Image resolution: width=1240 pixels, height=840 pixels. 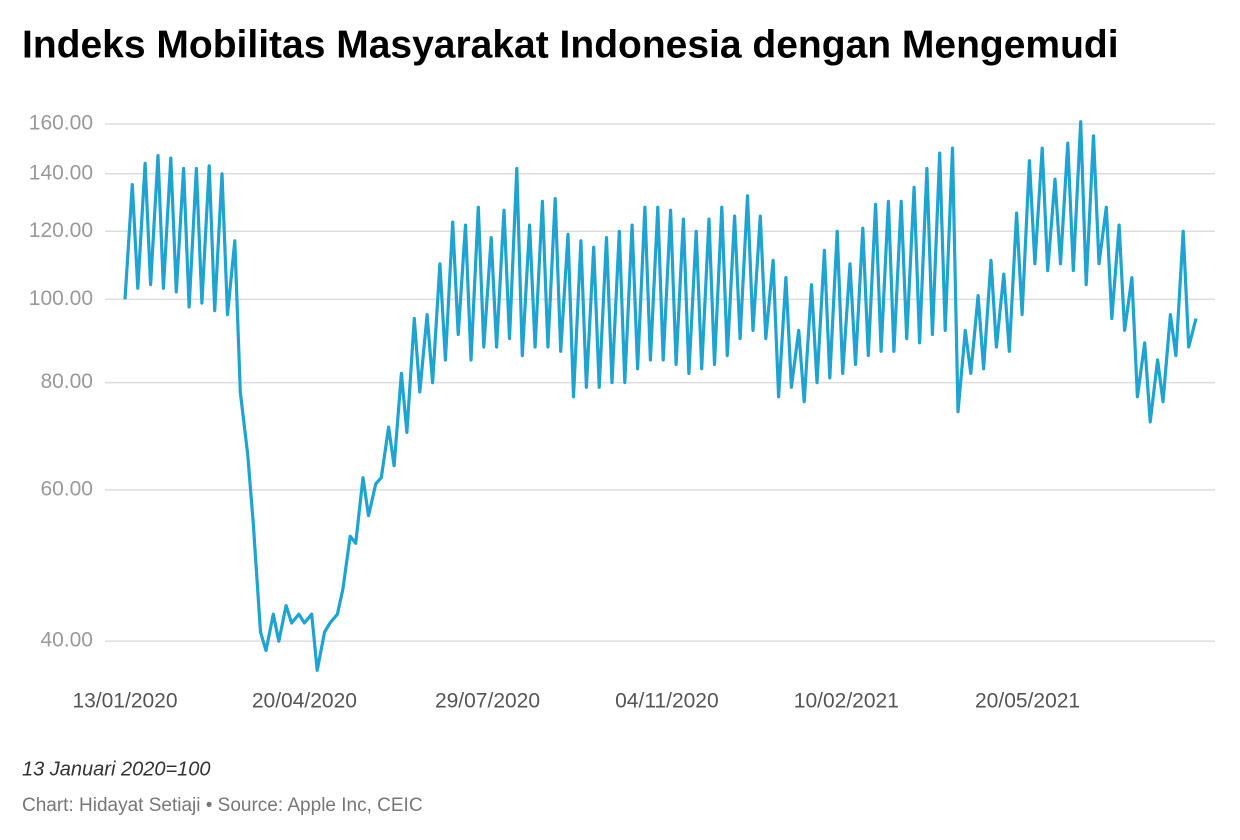 What do you see at coordinates (667, 701) in the screenshot?
I see `x-tick-label: 04/11/2020` at bounding box center [667, 701].